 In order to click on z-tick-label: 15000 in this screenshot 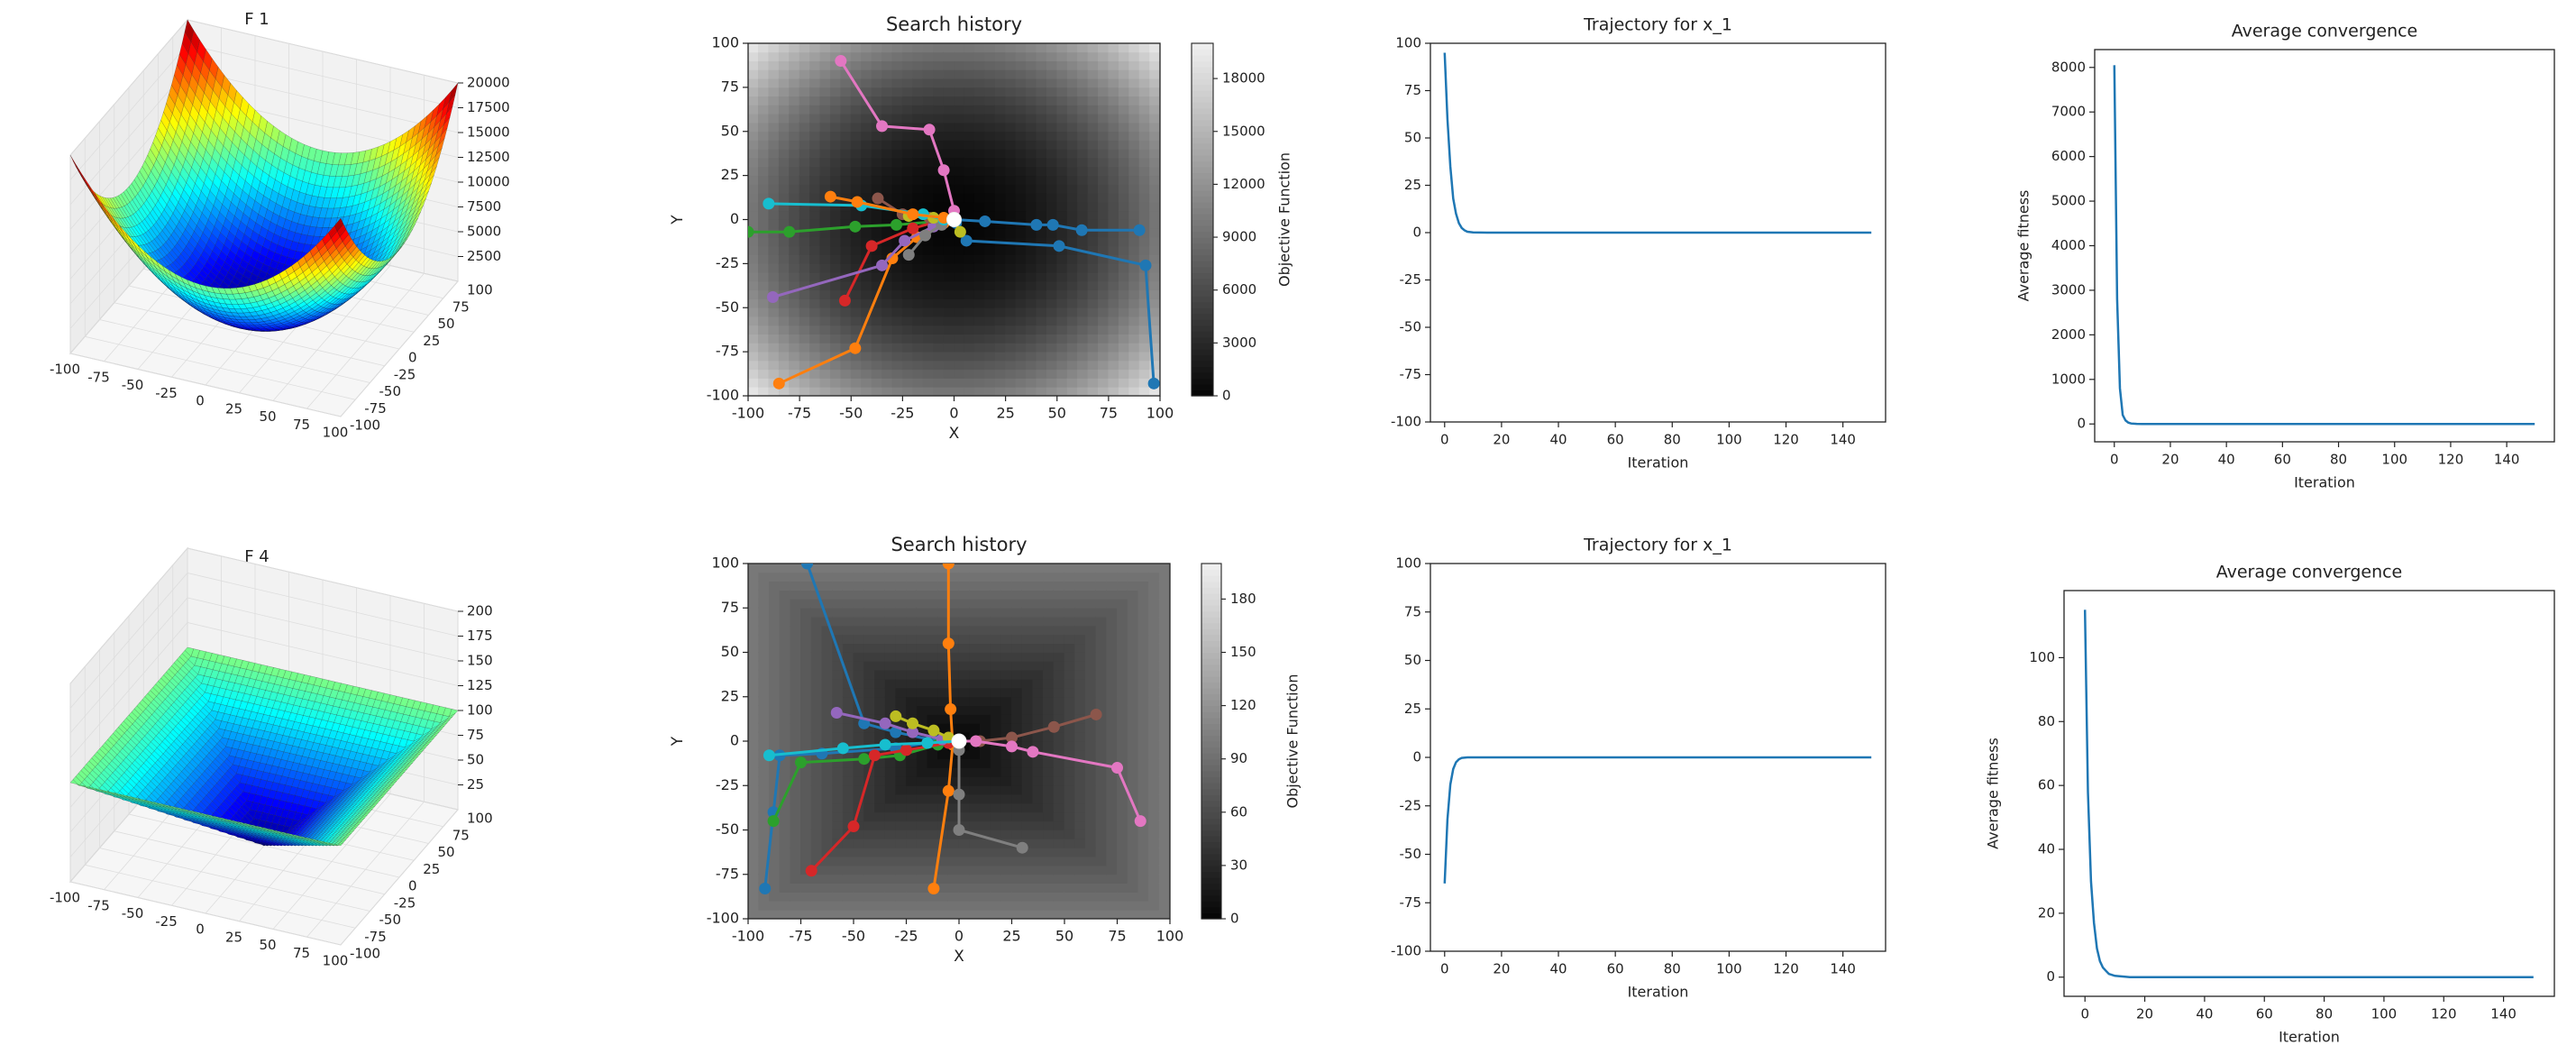, I will do `click(489, 132)`.